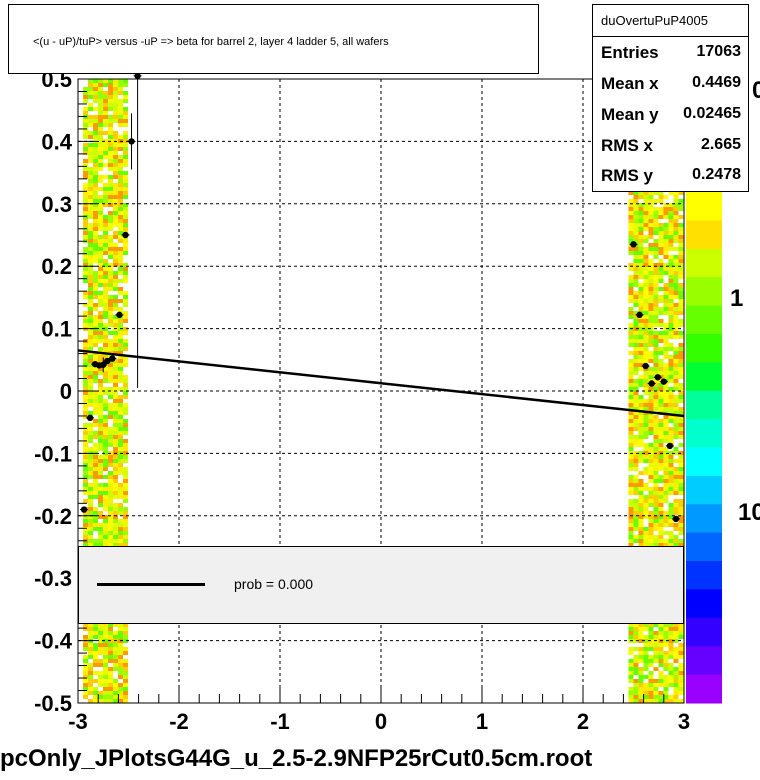 This screenshot has width=760, height=780. What do you see at coordinates (179, 721) in the screenshot?
I see `x-tick-label: -2` at bounding box center [179, 721].